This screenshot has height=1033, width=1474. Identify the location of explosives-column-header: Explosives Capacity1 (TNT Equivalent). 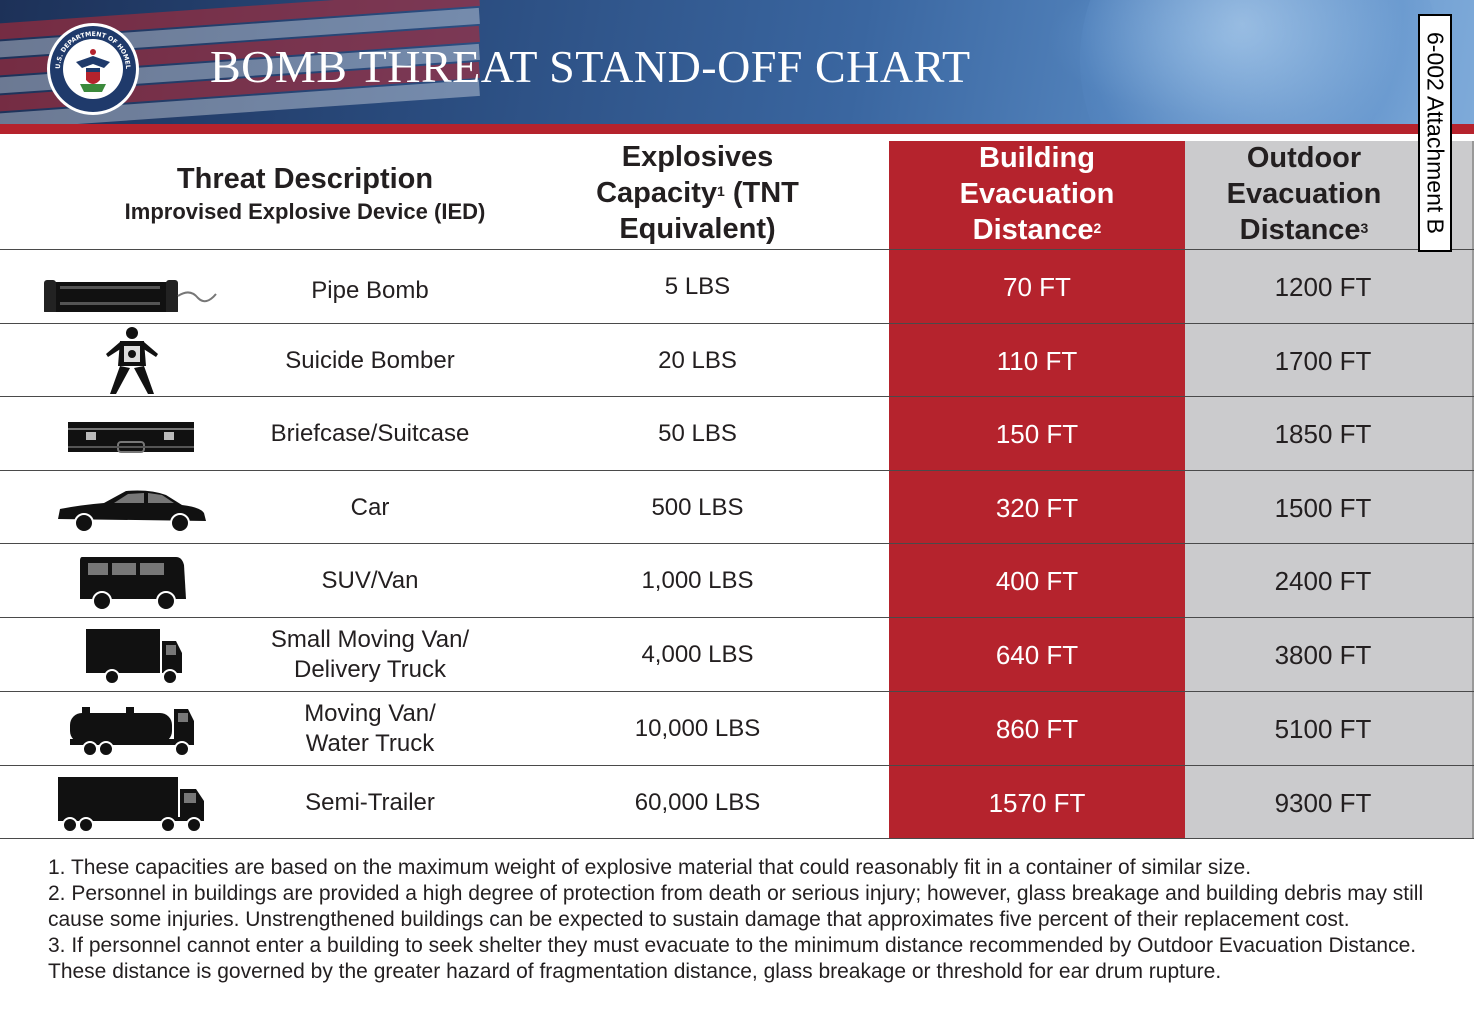
(697, 193).